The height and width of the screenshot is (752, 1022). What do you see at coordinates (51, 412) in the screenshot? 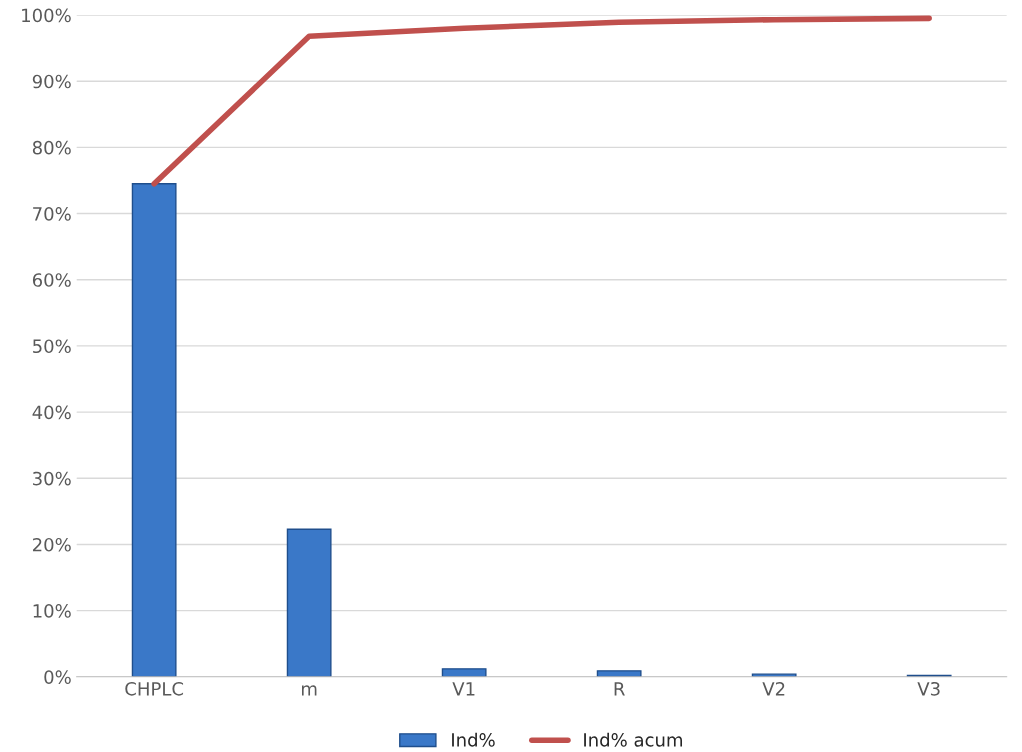
I see `y-tick-label: 40%` at bounding box center [51, 412].